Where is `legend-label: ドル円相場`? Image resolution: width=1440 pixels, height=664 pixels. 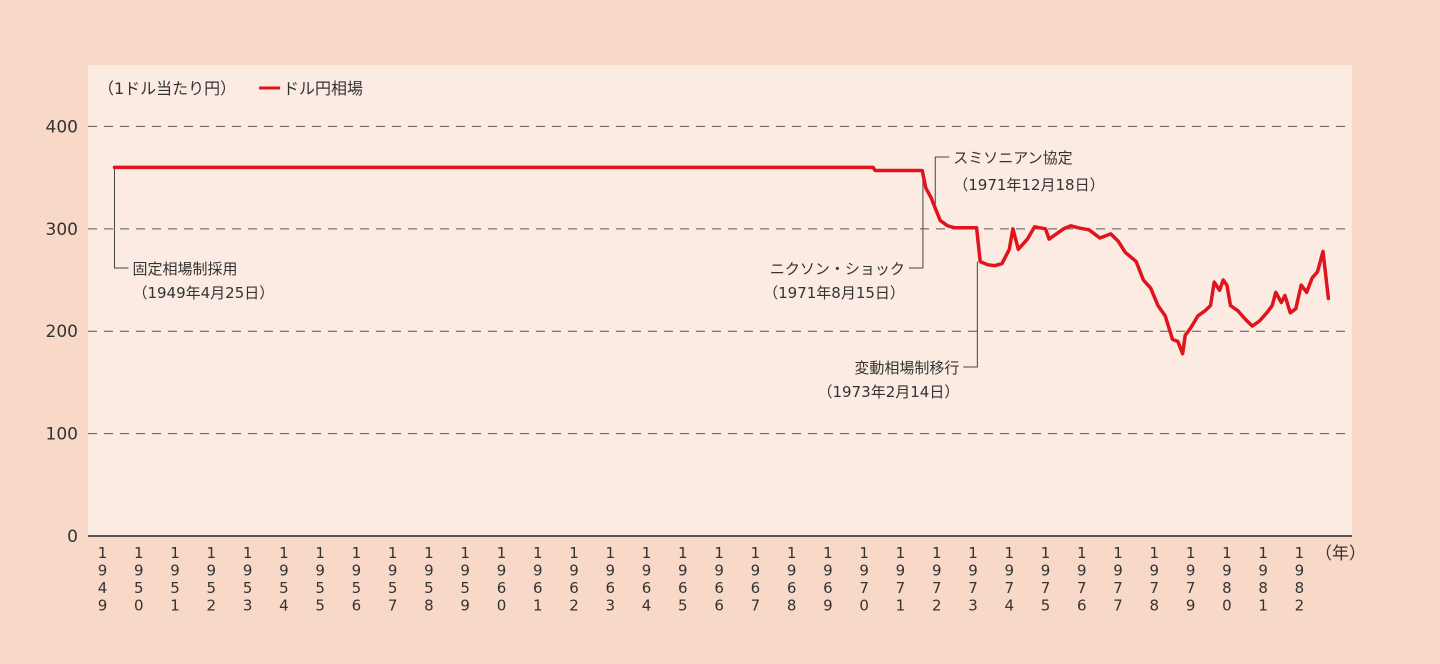
legend-label: ドル円相場 is located at coordinates (323, 88).